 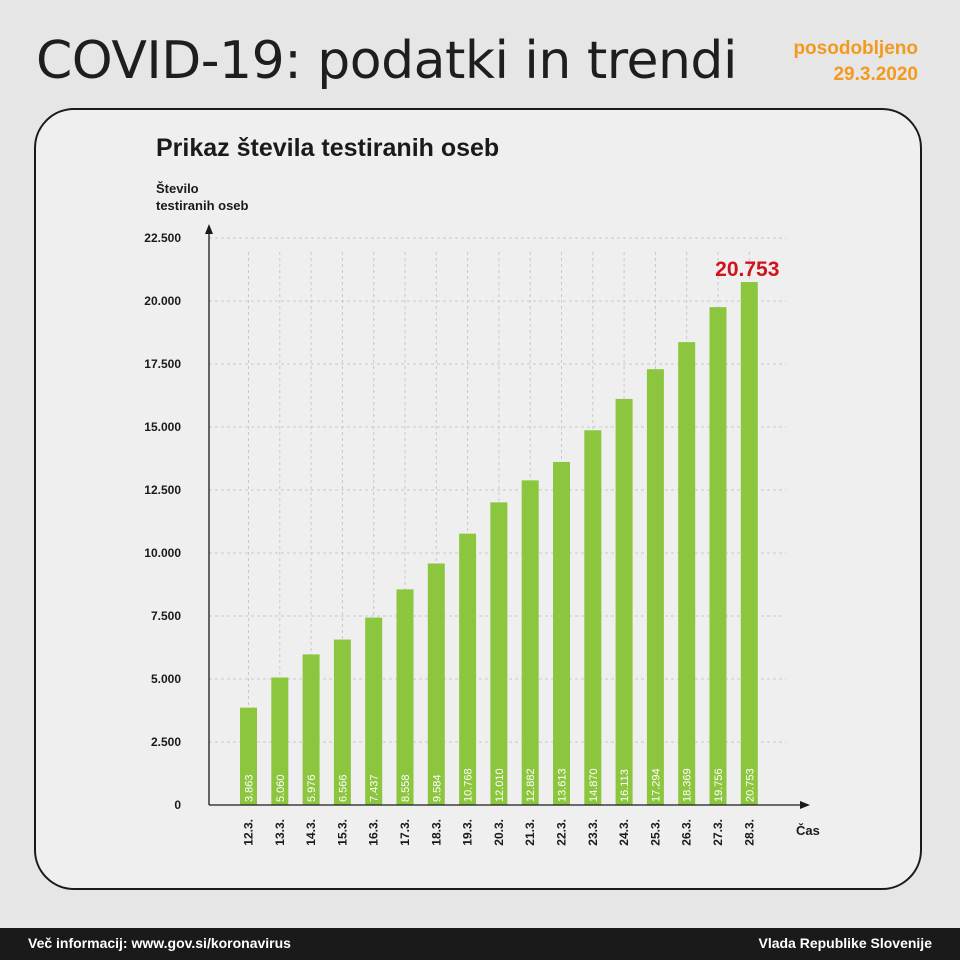 I want to click on updated-date: 29.3.2020, so click(x=875, y=74).